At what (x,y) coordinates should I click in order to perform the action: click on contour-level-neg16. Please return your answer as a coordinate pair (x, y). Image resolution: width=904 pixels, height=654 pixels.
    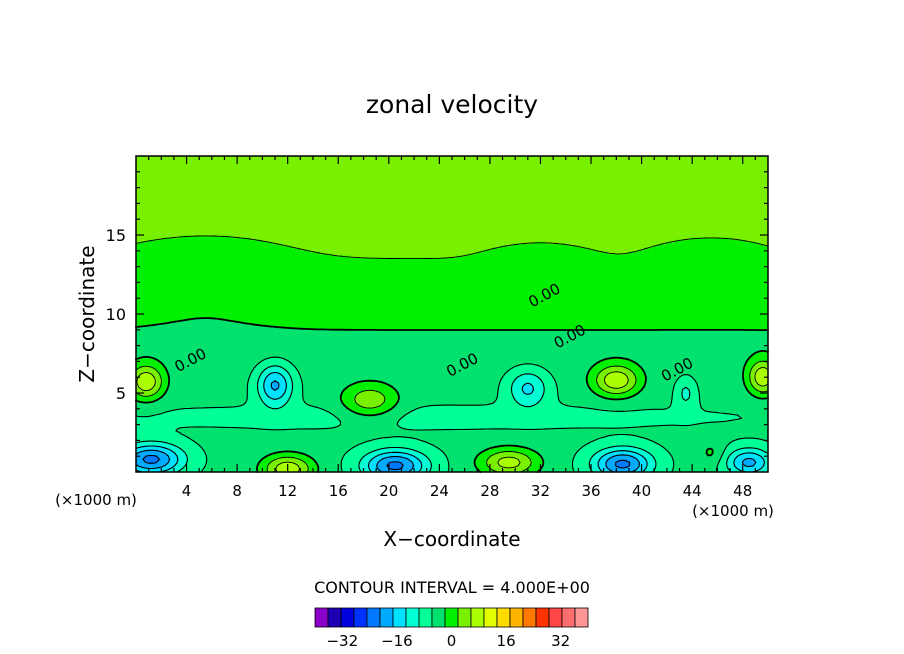
    Looking at the image, I should click on (446, 426).